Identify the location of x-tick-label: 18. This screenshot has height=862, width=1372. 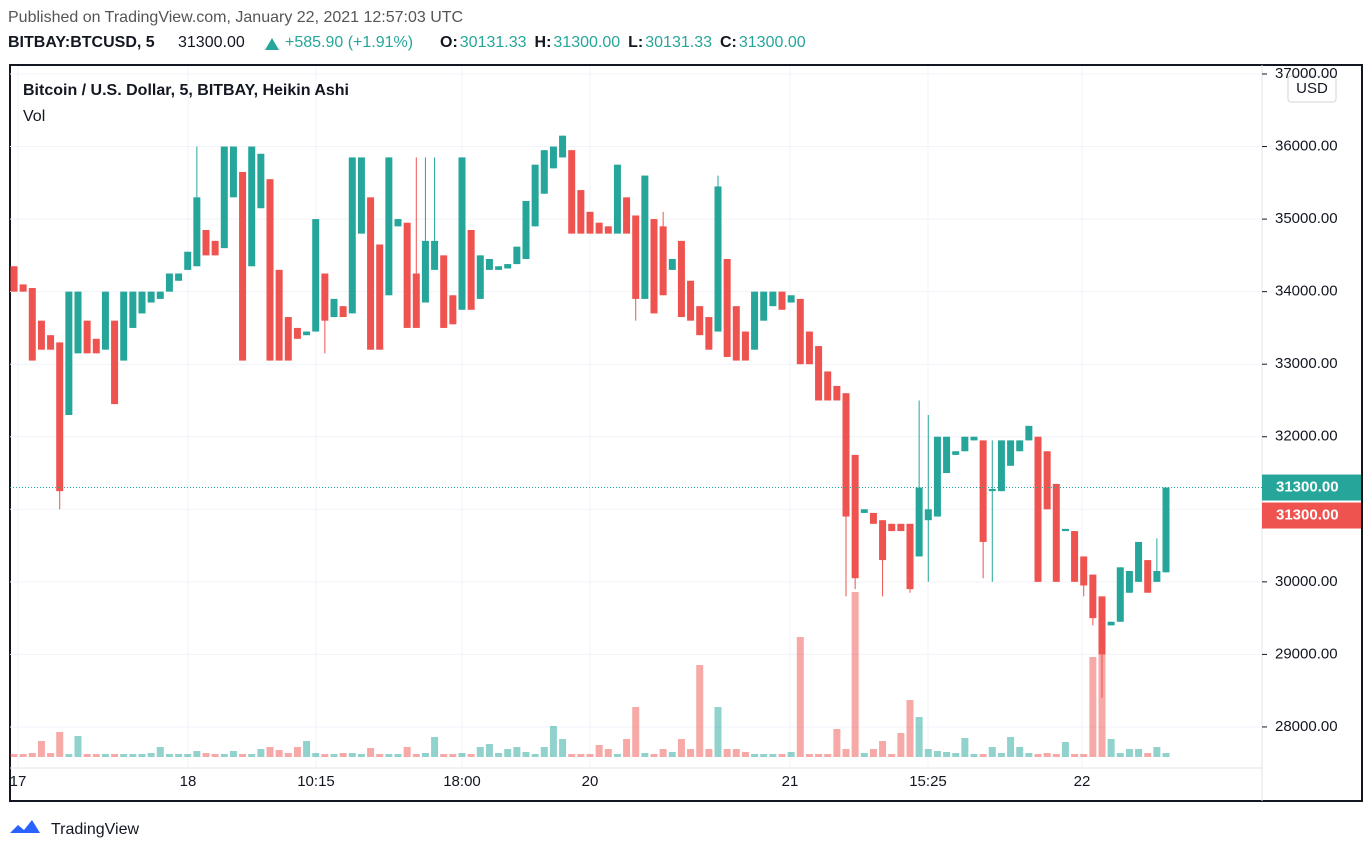
(188, 781).